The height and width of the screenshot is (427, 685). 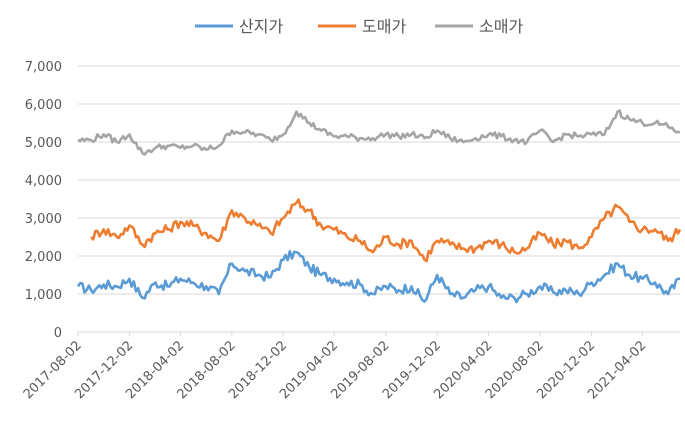 I want to click on legend-label: 소매가, so click(x=501, y=26).